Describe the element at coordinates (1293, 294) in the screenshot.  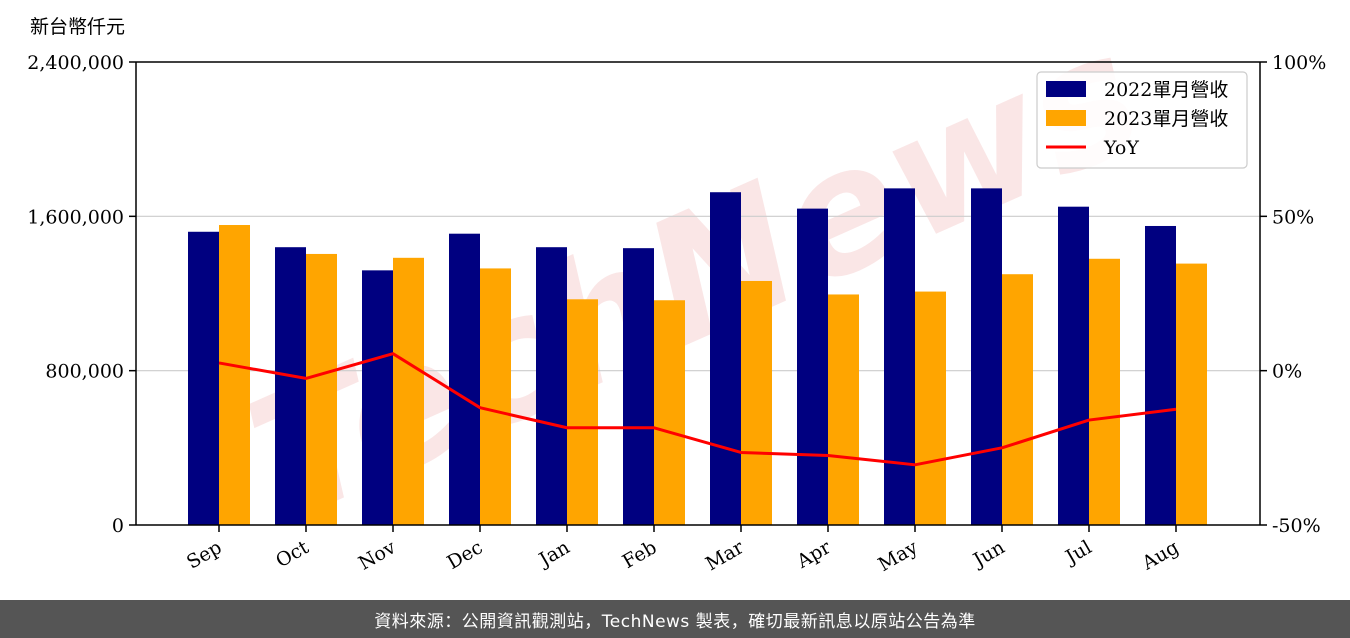
I see `right-axis-ticks: -50% 0% 50% 100%` at that location.